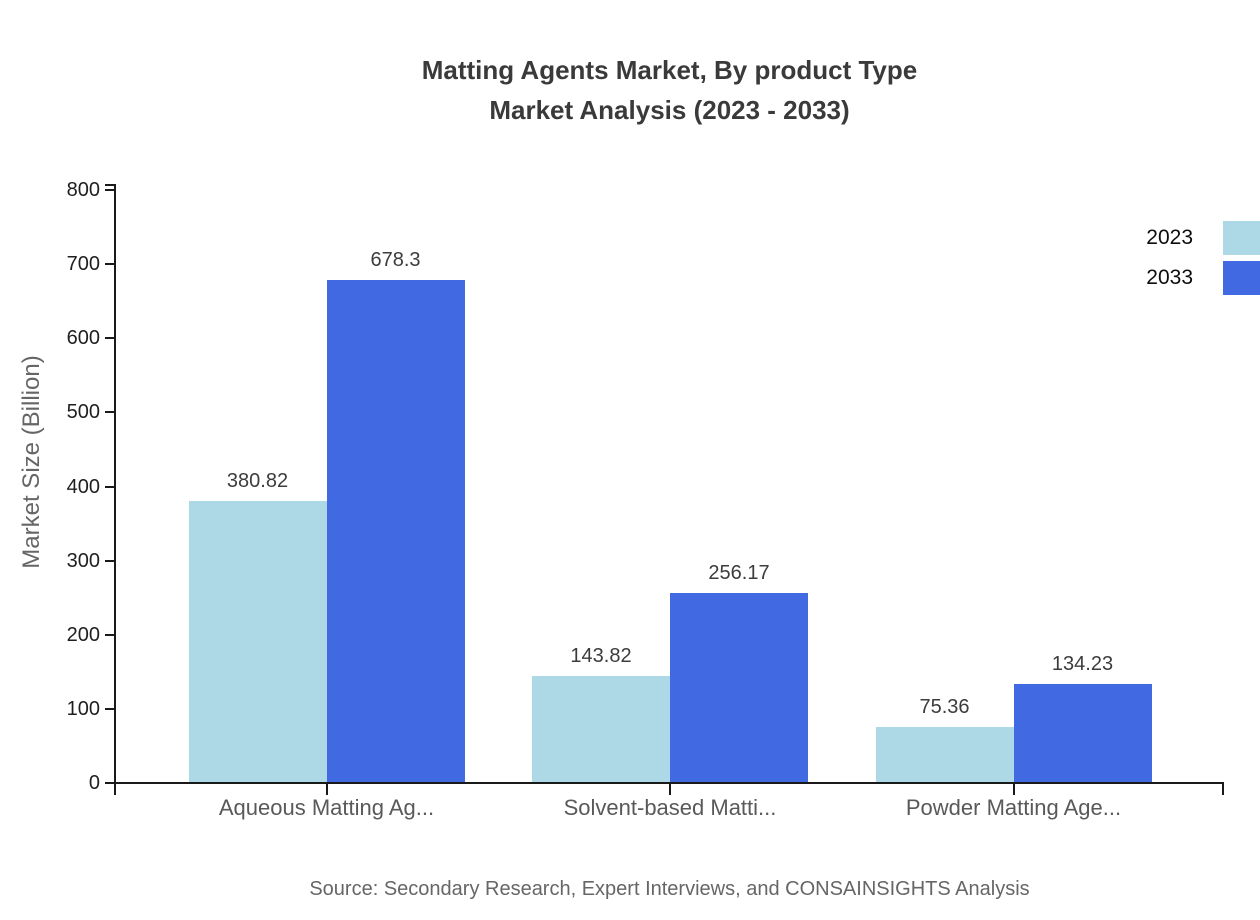 The image size is (1260, 920). What do you see at coordinates (83, 634) in the screenshot?
I see `y-tick-label: 200` at bounding box center [83, 634].